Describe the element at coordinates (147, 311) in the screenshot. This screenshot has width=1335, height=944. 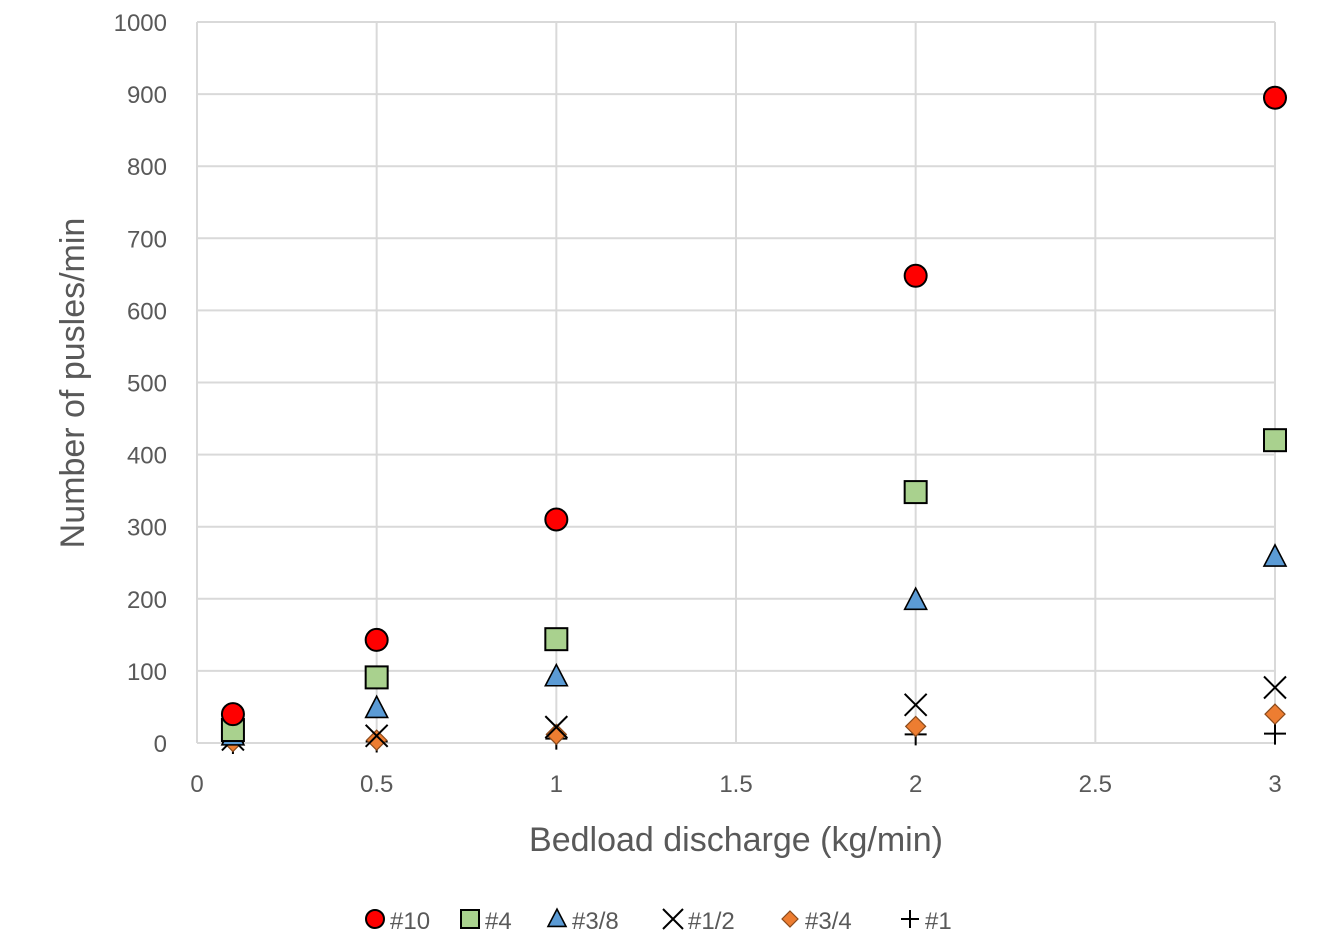
I see `y-tick-label: 600` at that location.